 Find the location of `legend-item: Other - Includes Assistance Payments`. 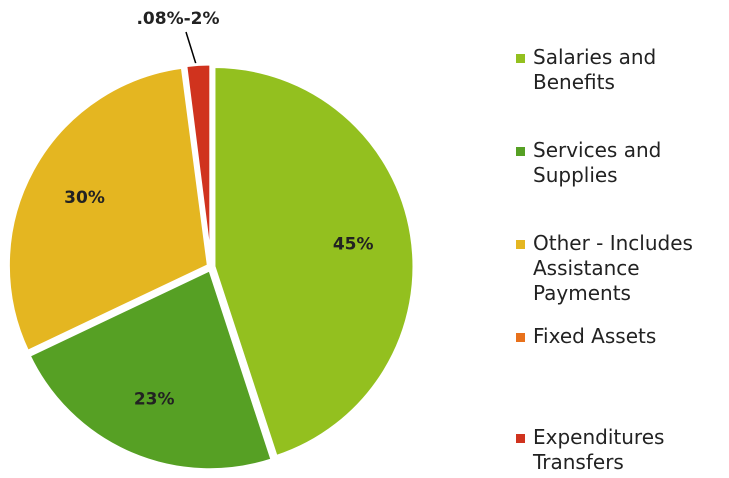

legend-item: Other - Includes Assistance Payments is located at coordinates (616, 268).